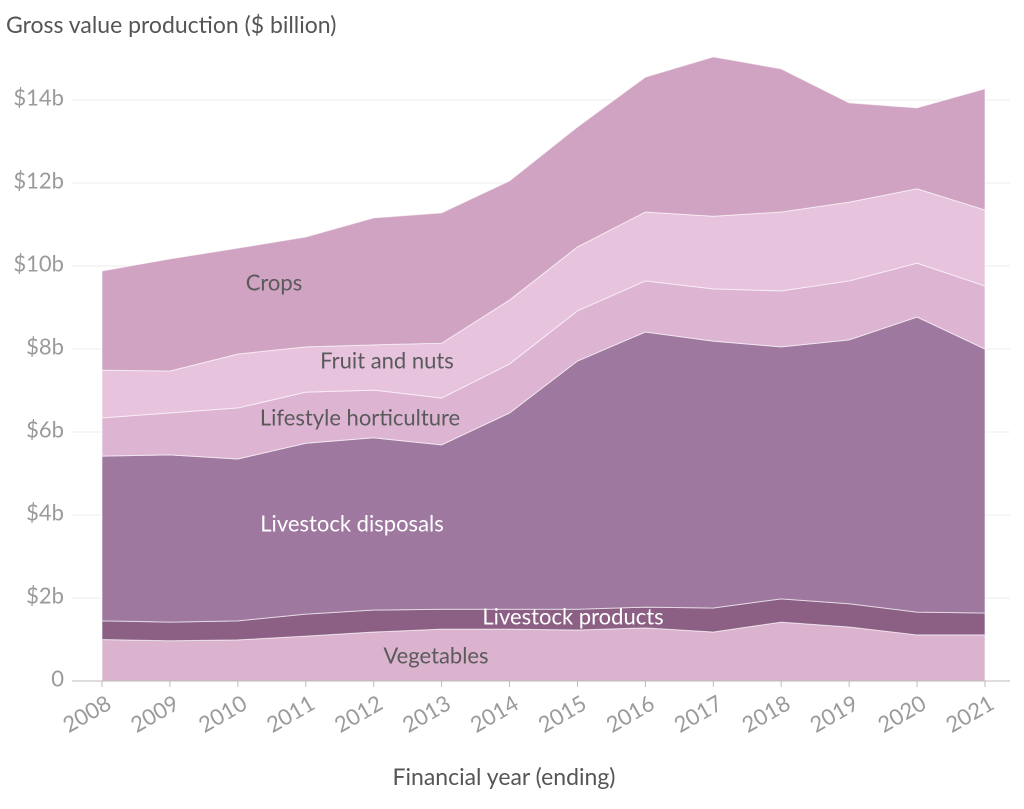  What do you see at coordinates (360, 417) in the screenshot?
I see `series-label: Lifestyle horticulture` at bounding box center [360, 417].